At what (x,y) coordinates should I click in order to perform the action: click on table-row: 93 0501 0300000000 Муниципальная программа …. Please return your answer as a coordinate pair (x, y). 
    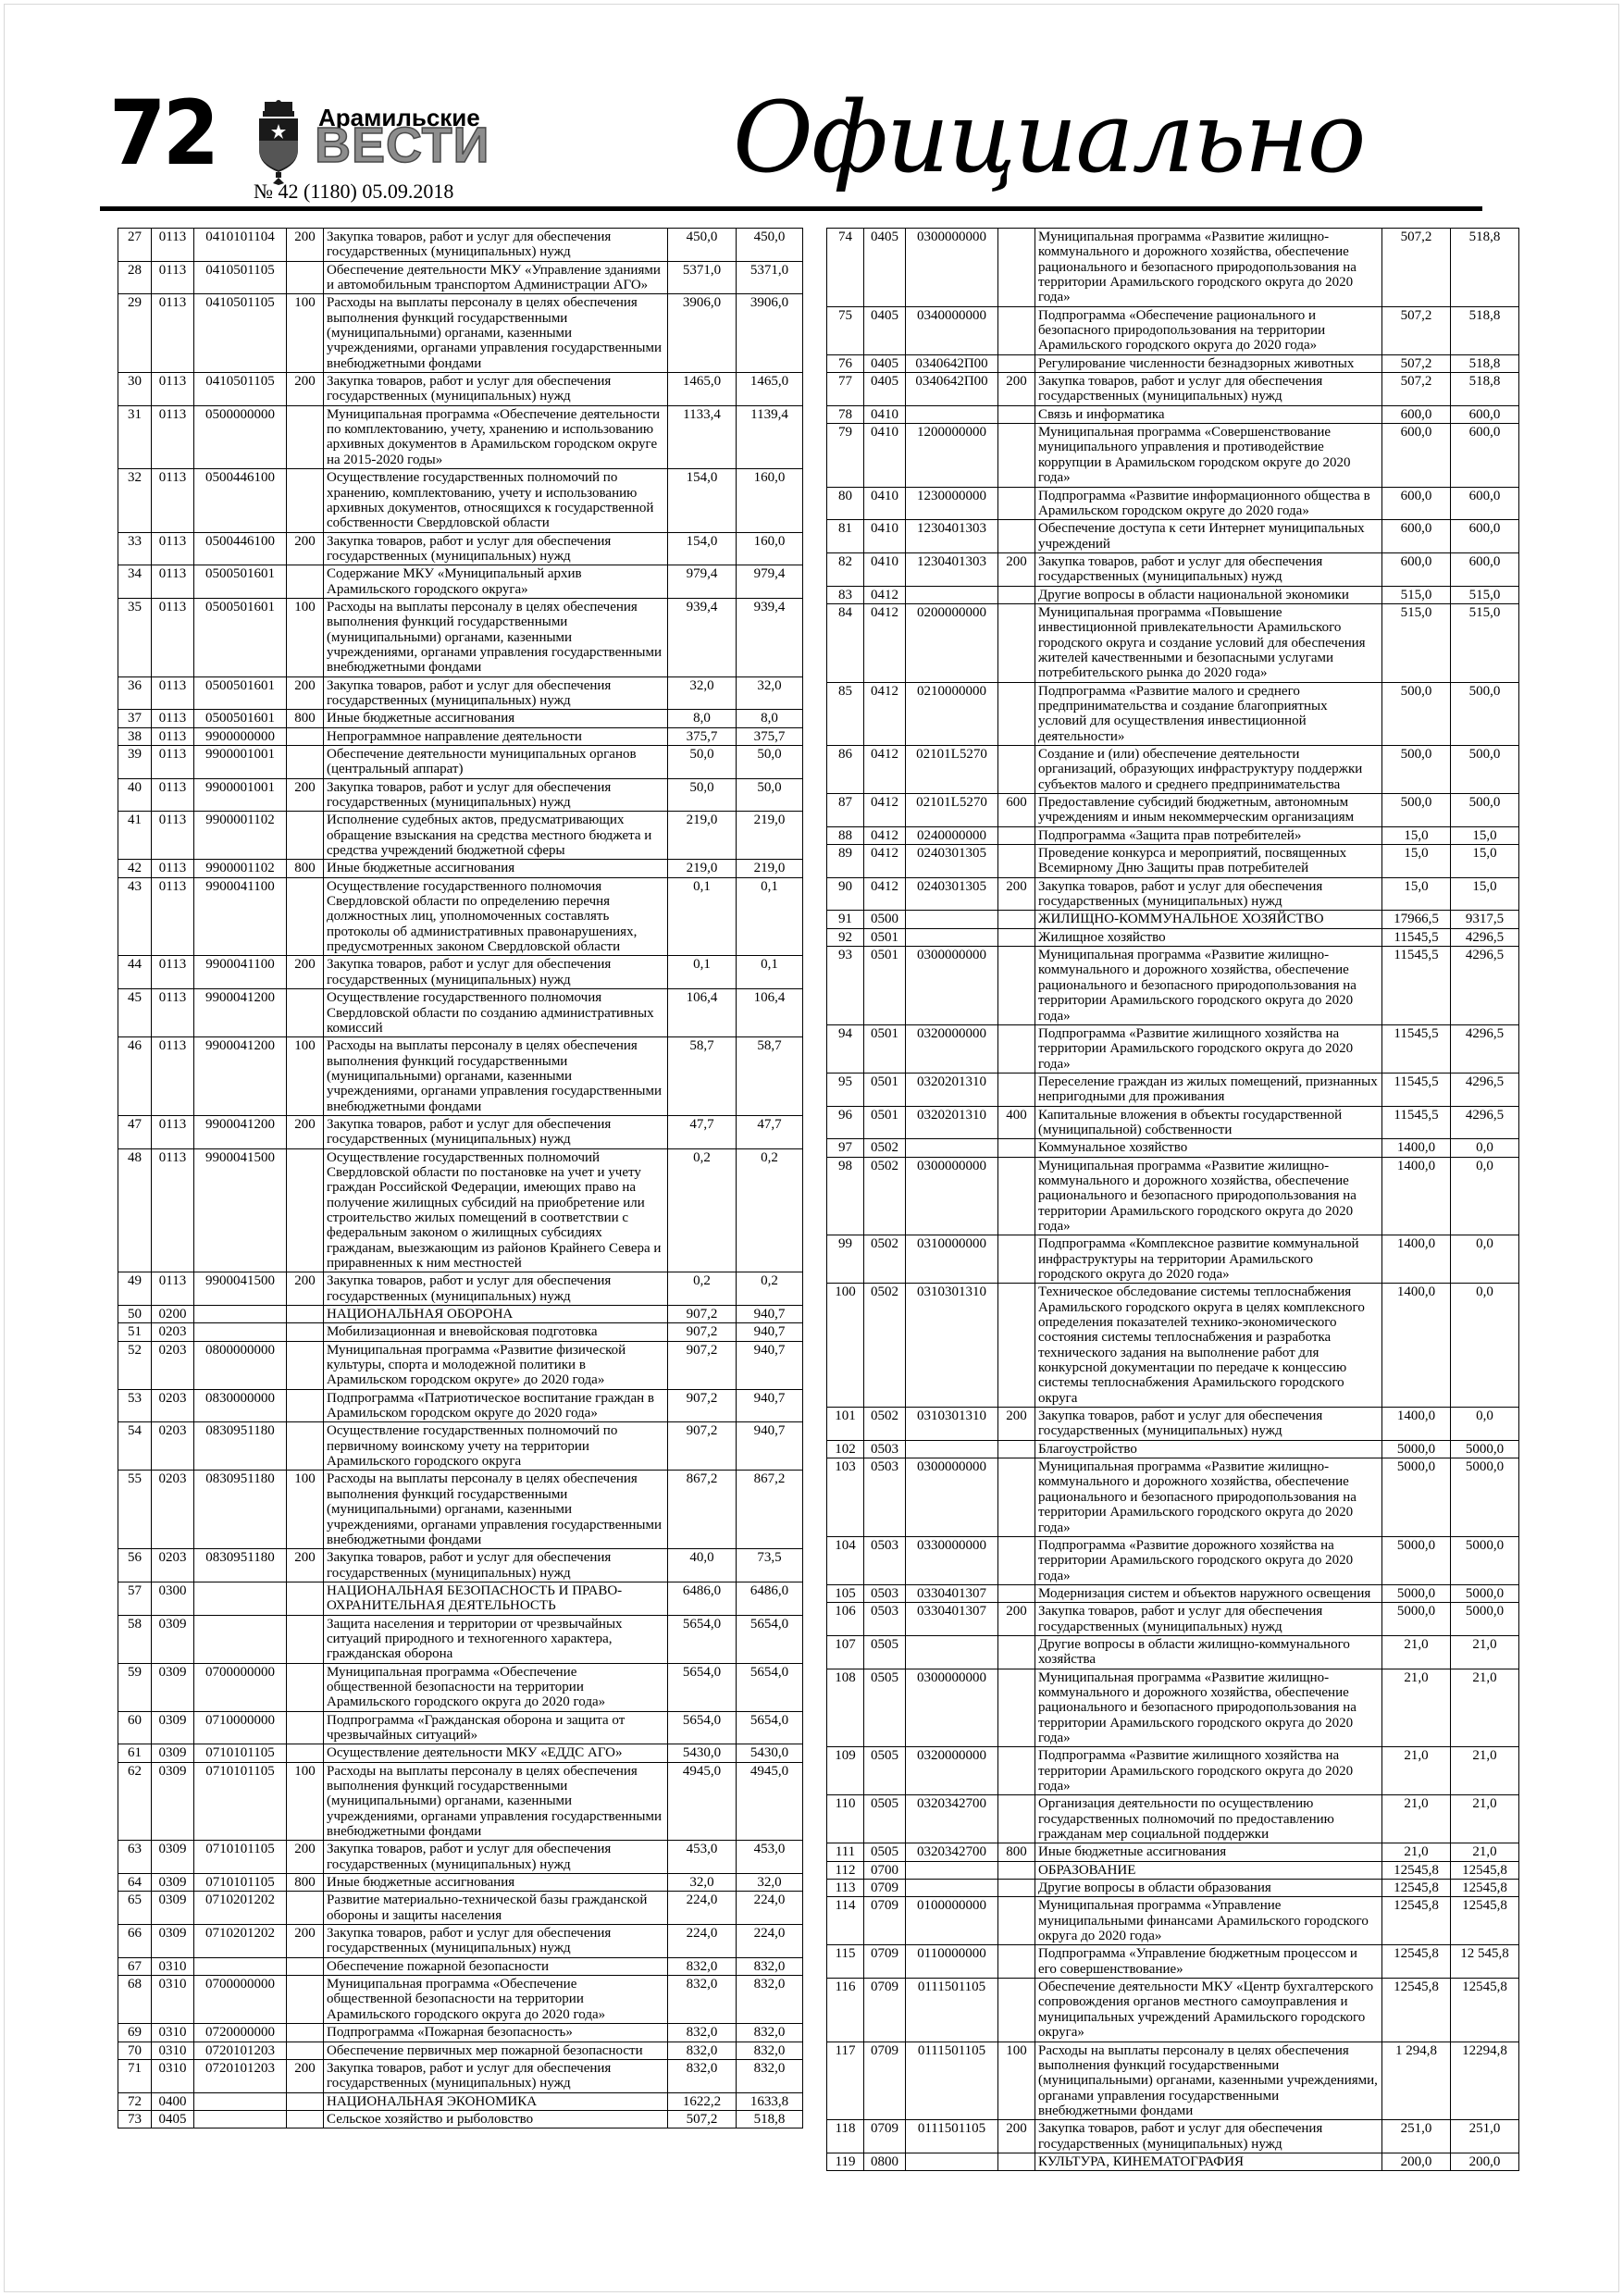
    Looking at the image, I should click on (1172, 985).